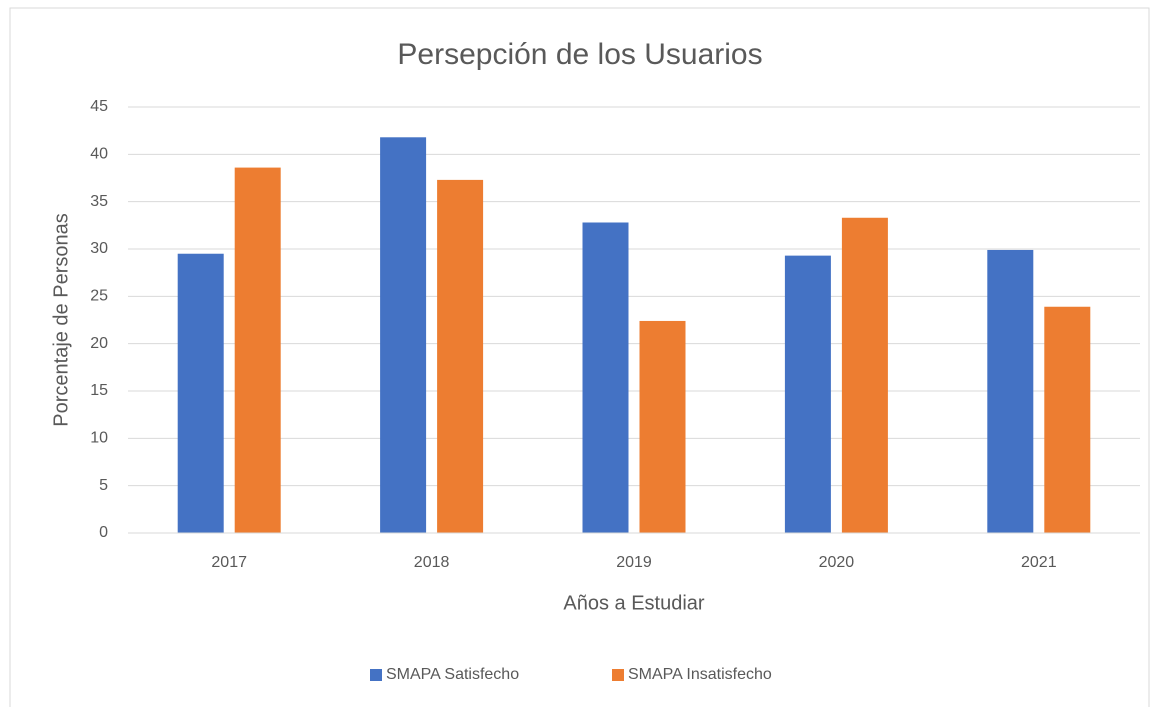  Describe the element at coordinates (99, 438) in the screenshot. I see `y-tick-label: 10` at that location.